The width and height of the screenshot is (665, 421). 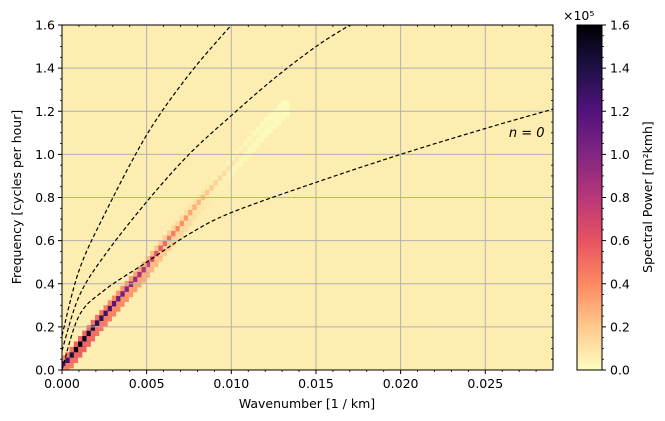 I want to click on x-tick-label-4: 0.020, so click(x=401, y=383).